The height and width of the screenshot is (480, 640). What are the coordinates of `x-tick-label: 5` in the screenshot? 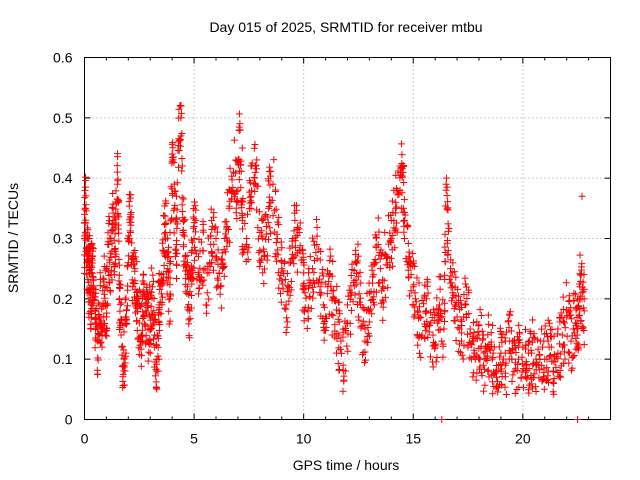 It's located at (194, 439).